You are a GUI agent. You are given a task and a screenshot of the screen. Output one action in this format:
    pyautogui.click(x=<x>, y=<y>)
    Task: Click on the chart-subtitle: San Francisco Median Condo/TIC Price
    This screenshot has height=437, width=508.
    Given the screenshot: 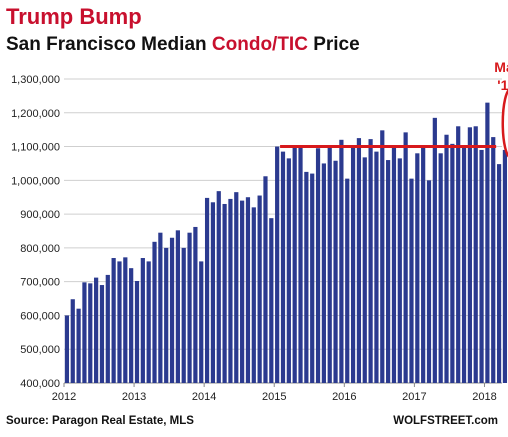 What is the action you would take?
    pyautogui.click(x=183, y=45)
    